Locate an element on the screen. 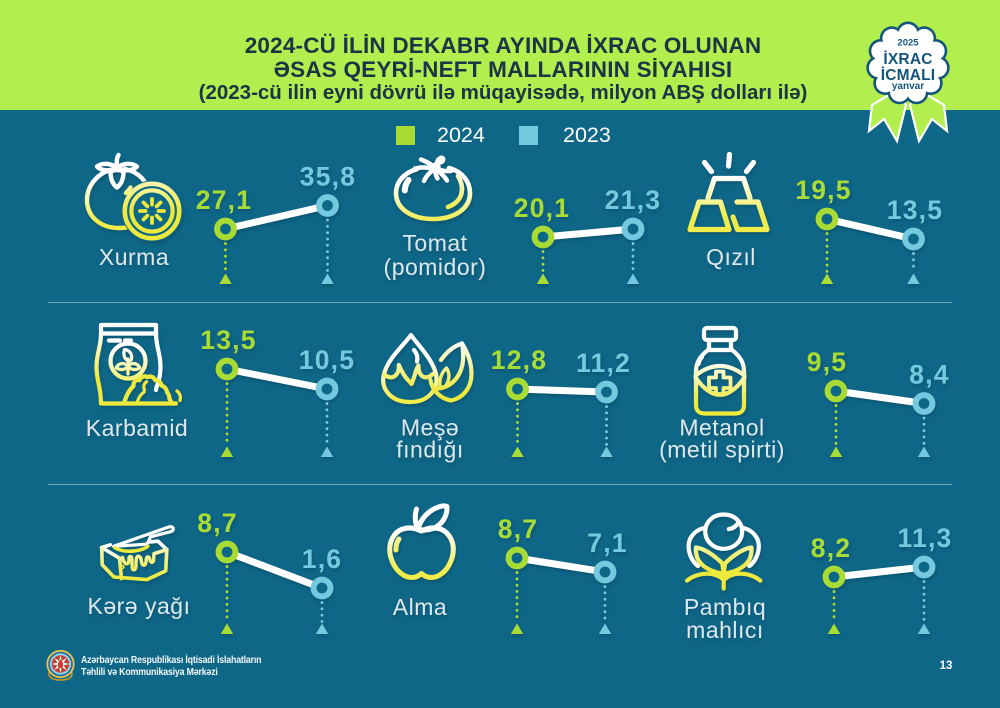  svg-text: 11,3 is located at coordinates (925, 538).